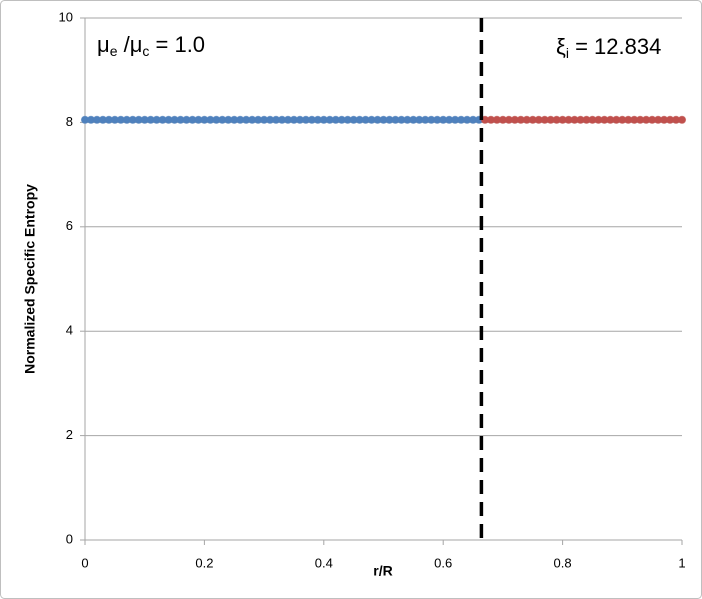 This screenshot has height=599, width=702. I want to click on y-tick-label: 2, so click(69, 434).